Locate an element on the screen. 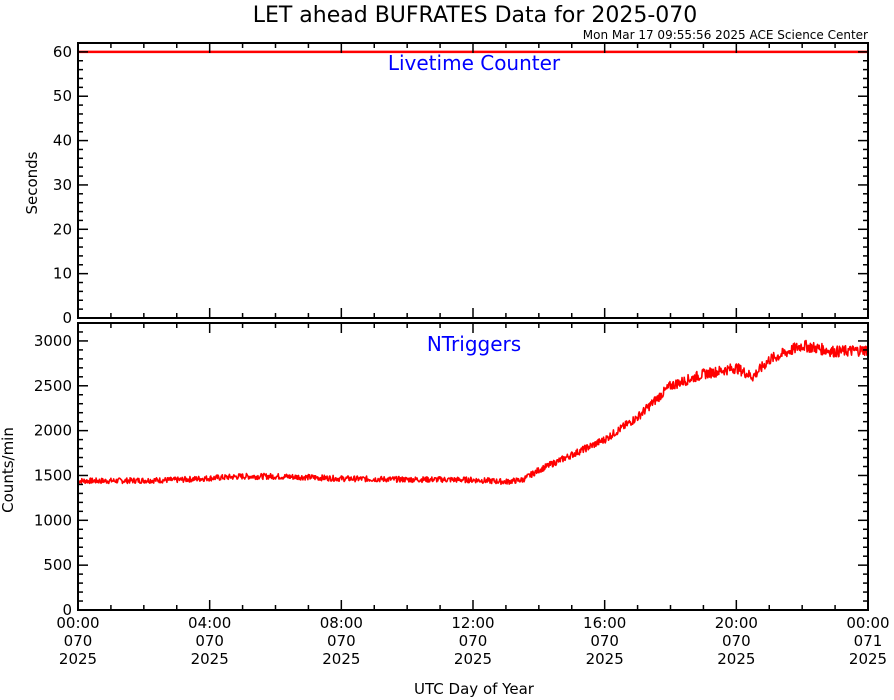  x-tick-time-label: 16:00 is located at coordinates (604, 623).